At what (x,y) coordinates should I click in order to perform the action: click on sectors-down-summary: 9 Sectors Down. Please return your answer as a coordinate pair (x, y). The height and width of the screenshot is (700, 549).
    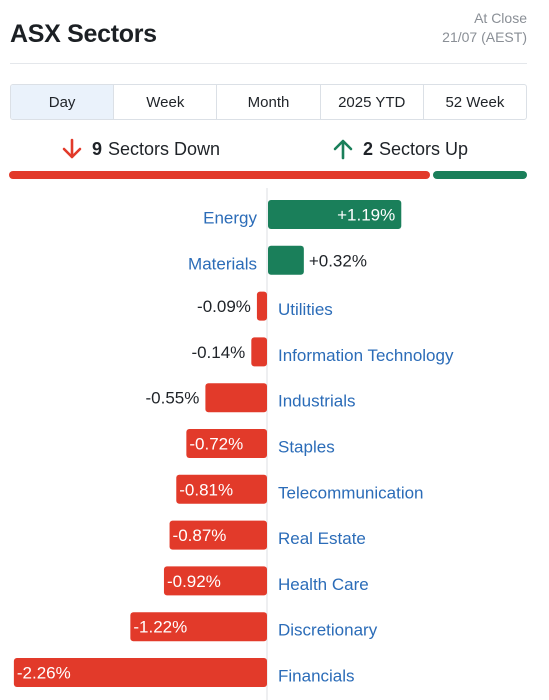
    Looking at the image, I should click on (141, 149).